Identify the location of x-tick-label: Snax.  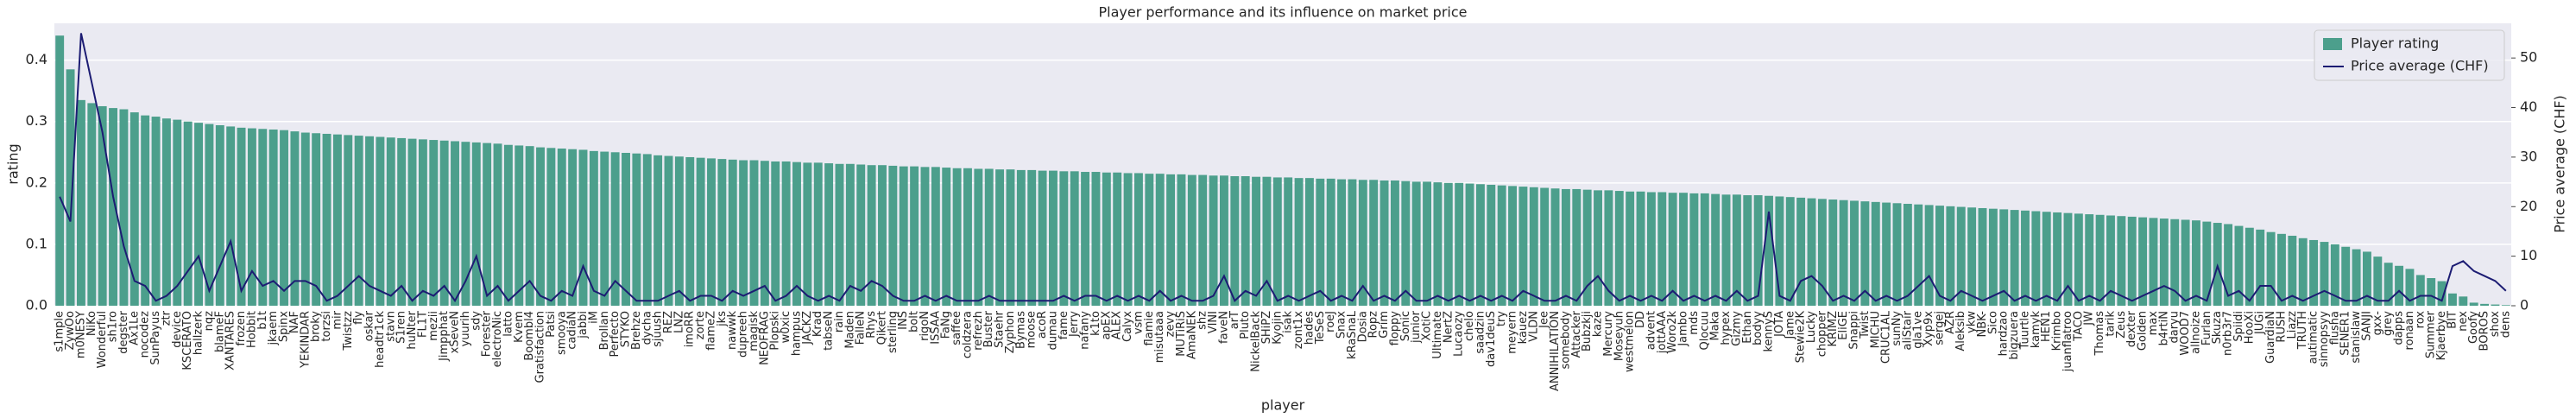
(1341, 325).